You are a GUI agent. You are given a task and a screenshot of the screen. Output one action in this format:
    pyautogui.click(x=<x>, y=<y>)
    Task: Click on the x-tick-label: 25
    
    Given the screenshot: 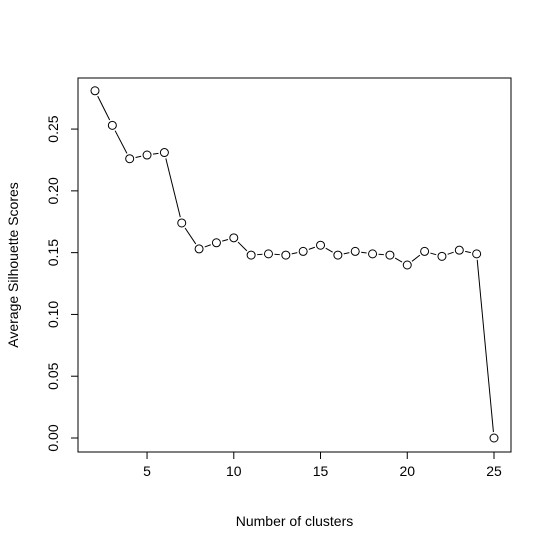 What is the action you would take?
    pyautogui.click(x=494, y=471)
    